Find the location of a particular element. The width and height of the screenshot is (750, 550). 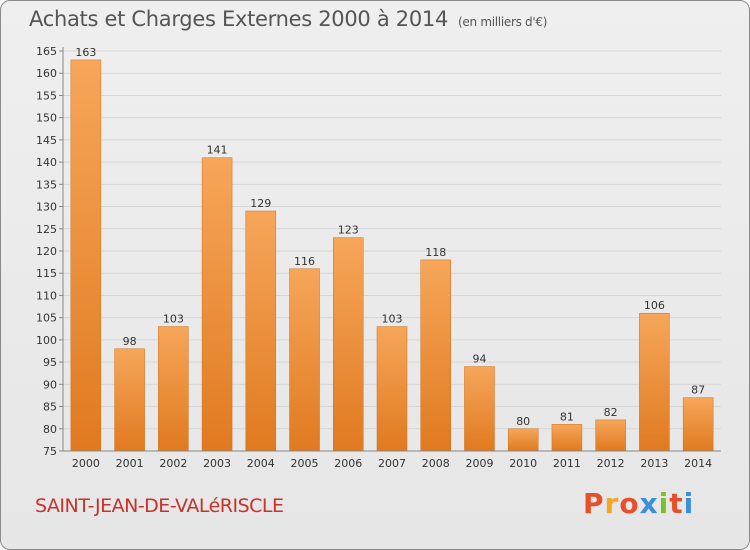

bar-2003 is located at coordinates (217, 304).